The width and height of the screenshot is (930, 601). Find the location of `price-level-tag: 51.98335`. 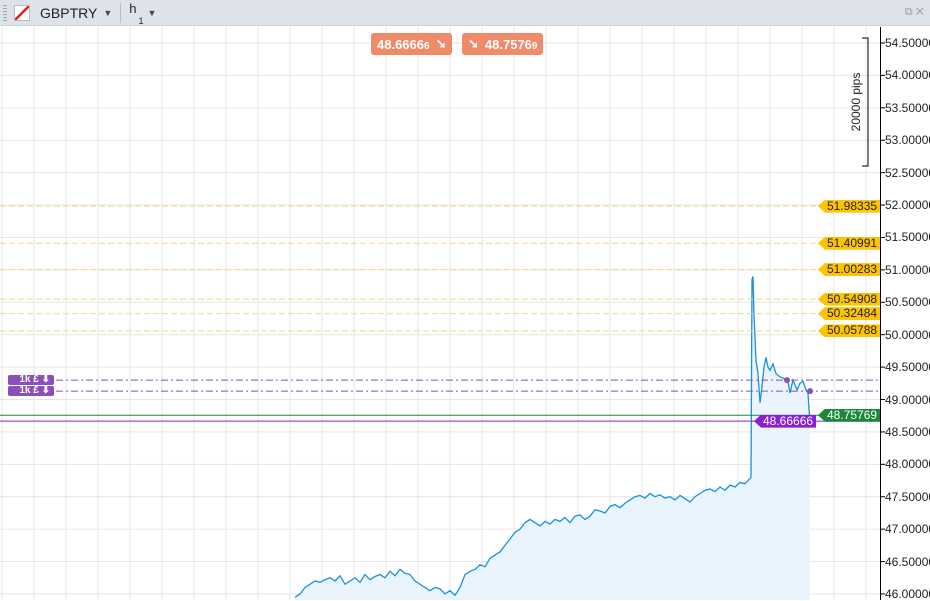

price-level-tag: 51.98335 is located at coordinates (849, 206).